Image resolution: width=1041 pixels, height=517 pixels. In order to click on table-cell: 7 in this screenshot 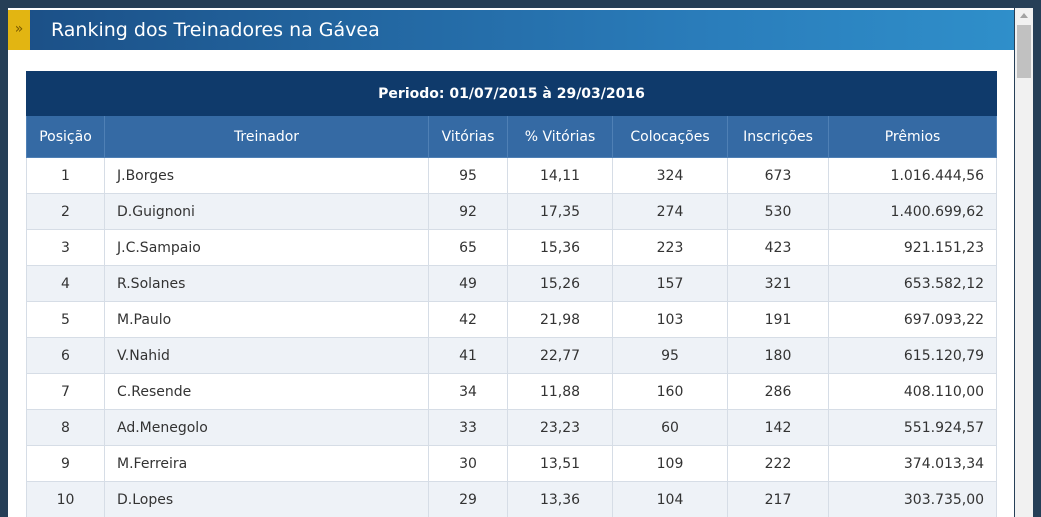, I will do `click(65, 391)`.